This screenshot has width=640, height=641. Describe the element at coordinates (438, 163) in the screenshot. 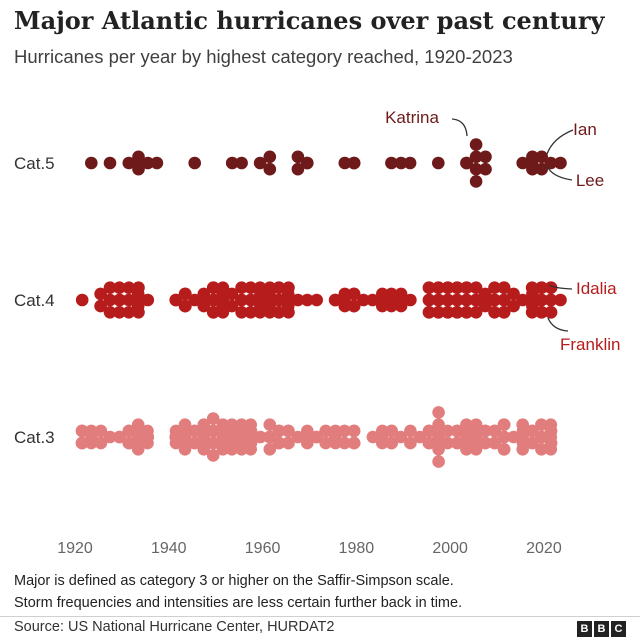

I see `dot-cat-5-1998` at that location.